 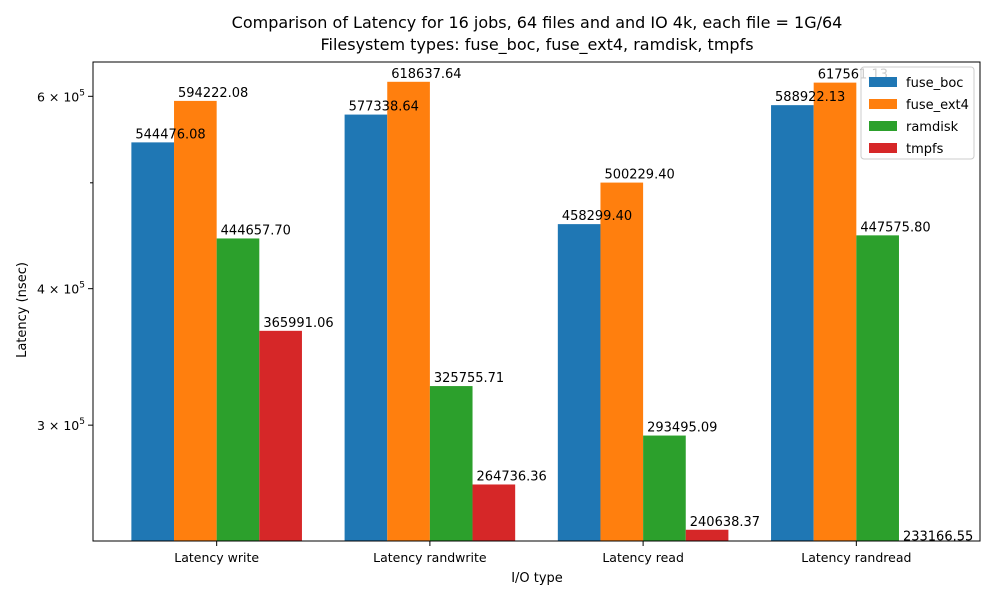 I want to click on data-label-fuse-boc-2: 577338.64, so click(x=384, y=107).